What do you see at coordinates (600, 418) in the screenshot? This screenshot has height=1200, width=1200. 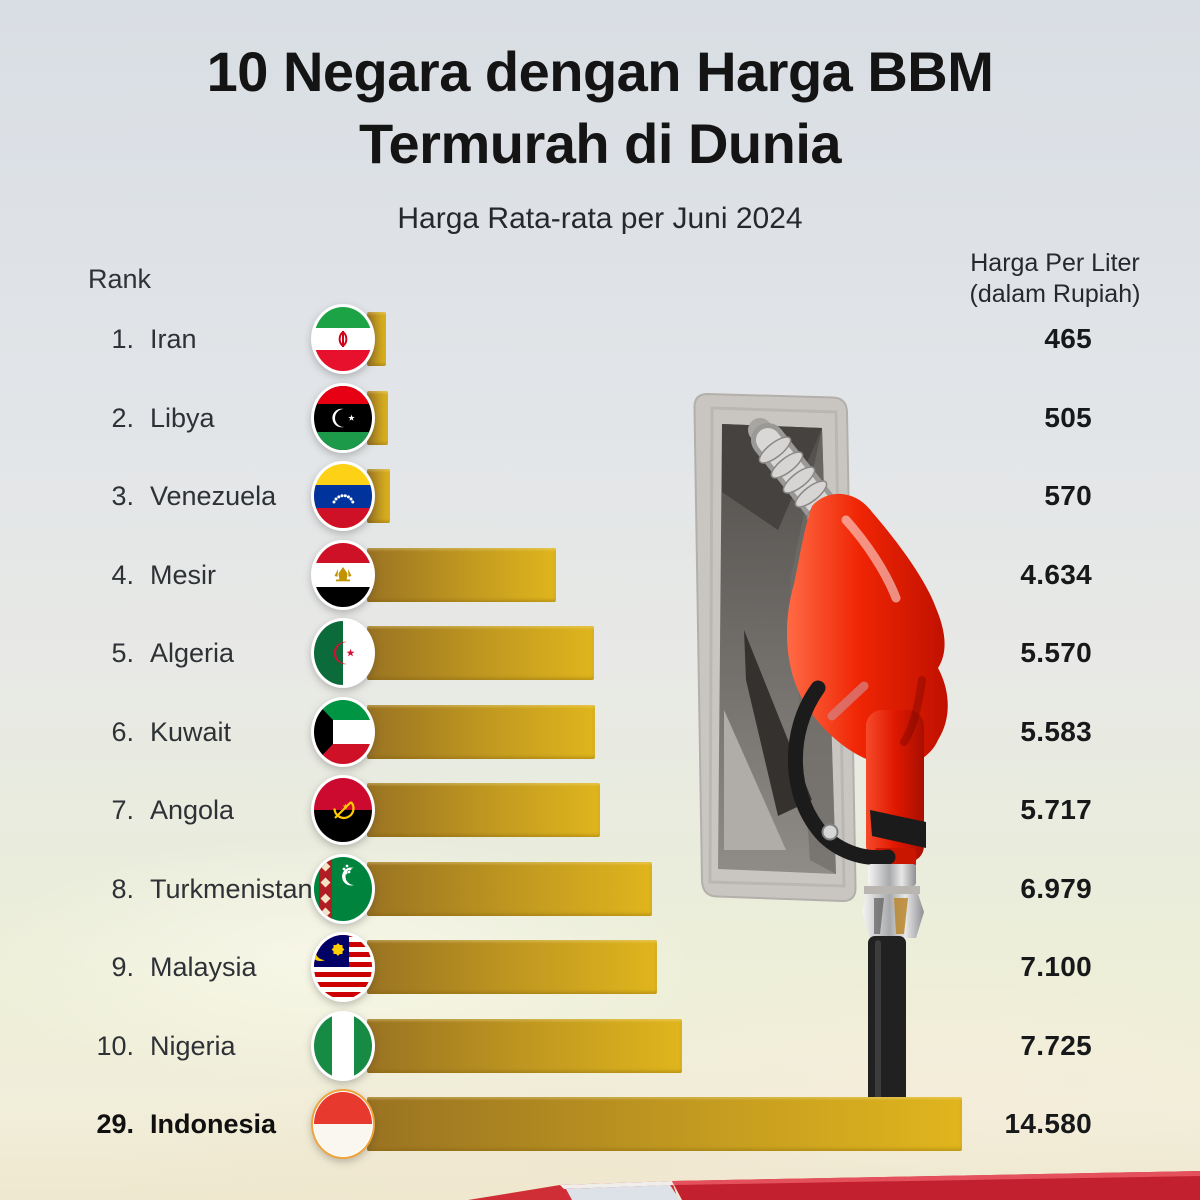 I see `table-row: 2. Libya 505` at bounding box center [600, 418].